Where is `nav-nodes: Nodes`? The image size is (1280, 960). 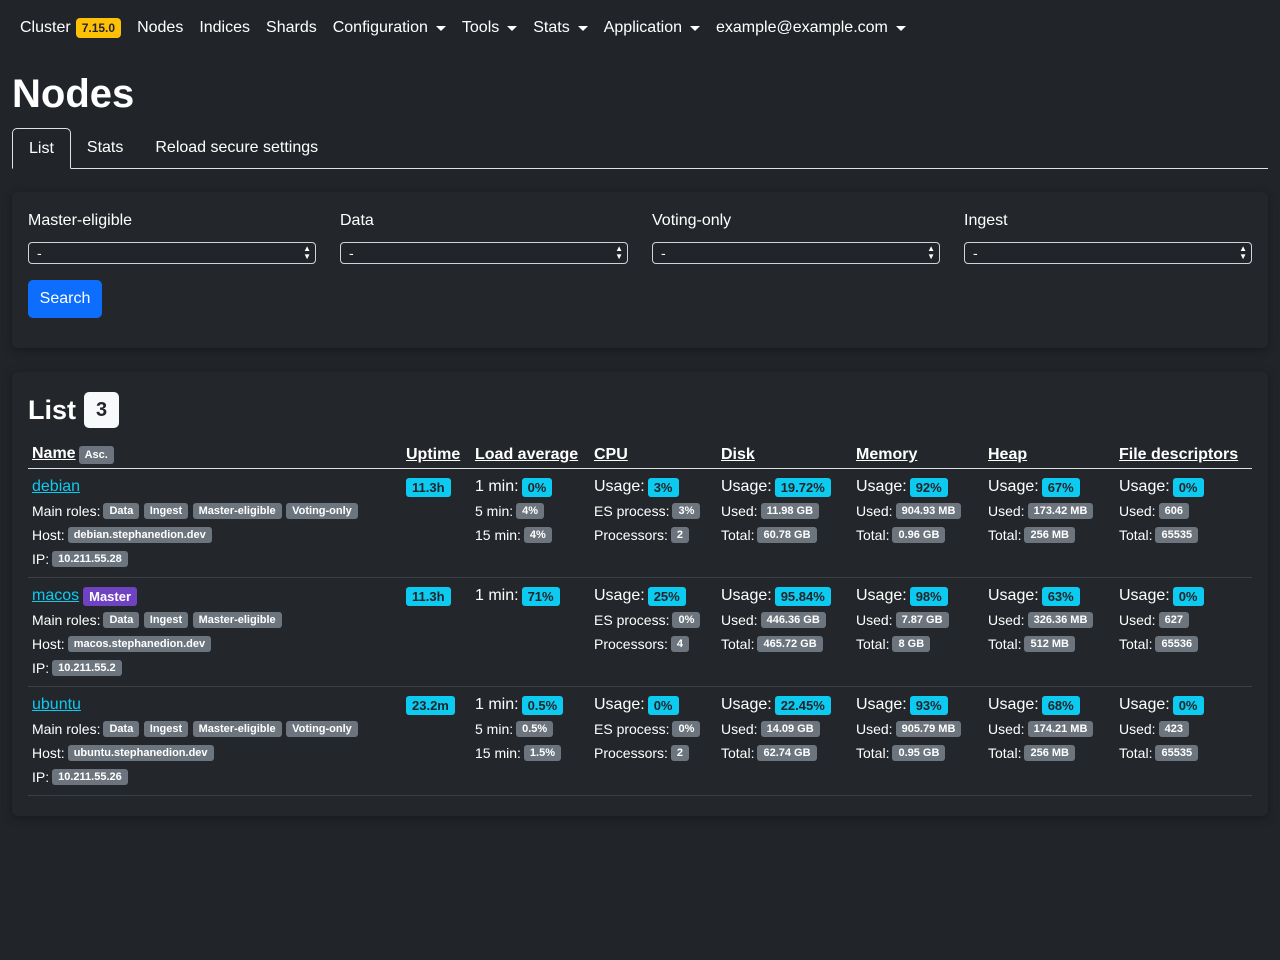
nav-nodes: Nodes is located at coordinates (160, 27).